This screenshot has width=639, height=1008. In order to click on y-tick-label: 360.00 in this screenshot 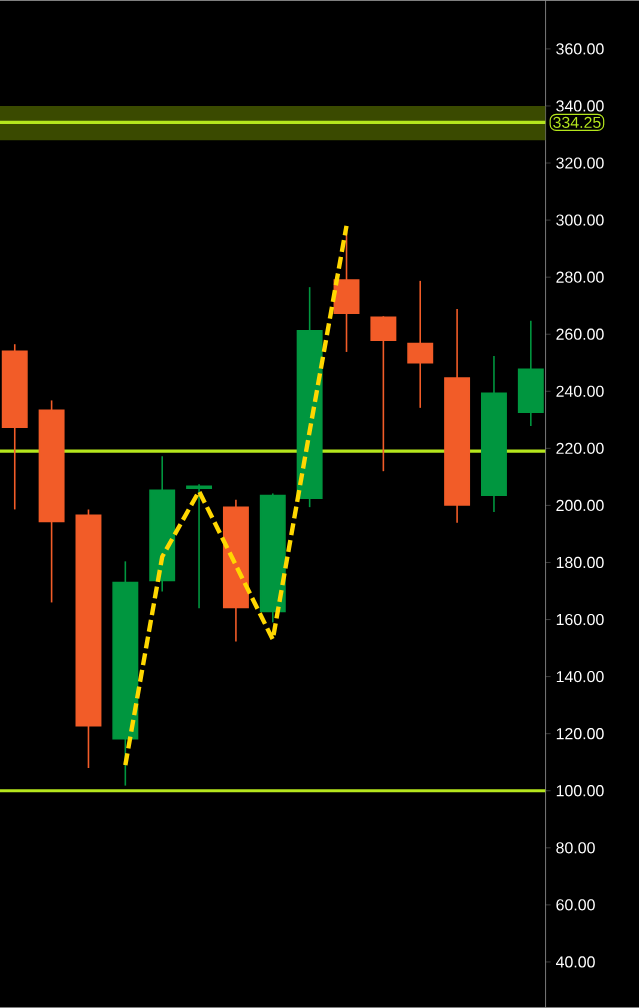, I will do `click(579, 49)`.